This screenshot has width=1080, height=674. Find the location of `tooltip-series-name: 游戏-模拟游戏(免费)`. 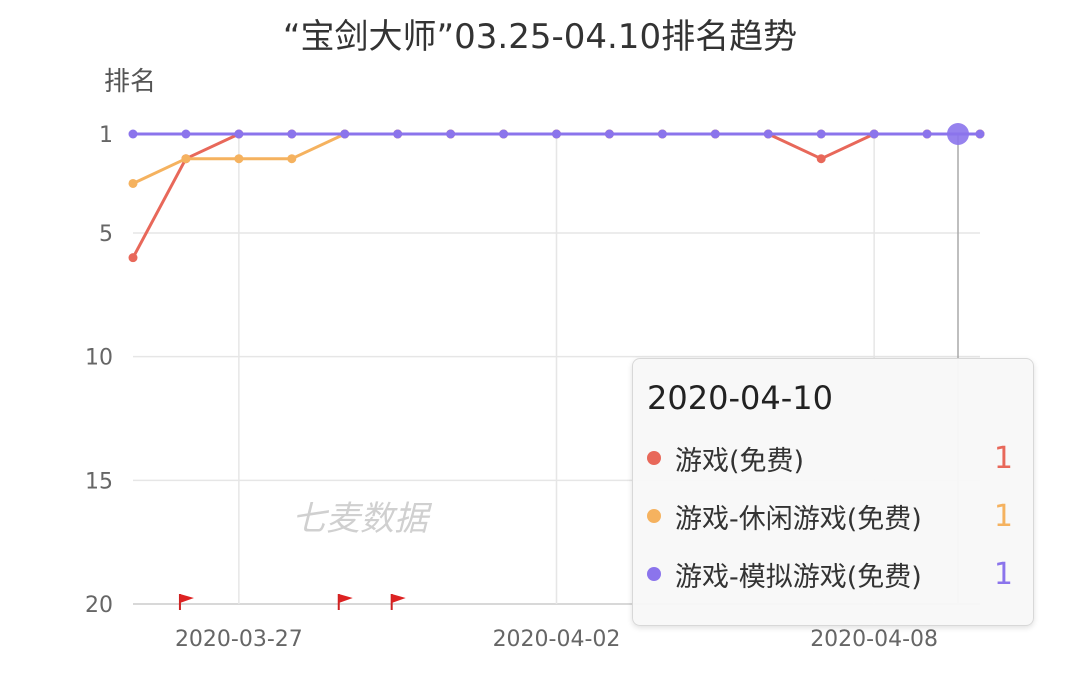

tooltip-series-name: 游戏-模拟游戏(免费) is located at coordinates (798, 577).